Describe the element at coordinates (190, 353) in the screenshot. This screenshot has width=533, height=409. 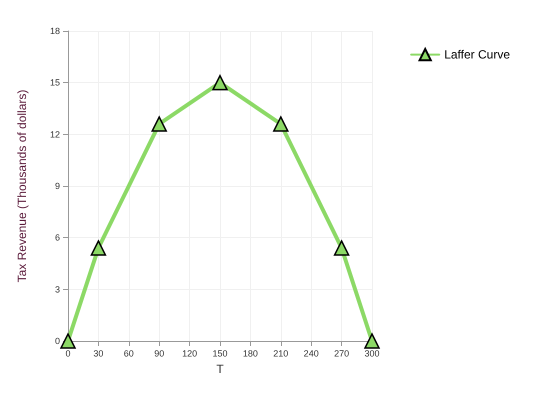
I see `x-tick-label: 120` at that location.